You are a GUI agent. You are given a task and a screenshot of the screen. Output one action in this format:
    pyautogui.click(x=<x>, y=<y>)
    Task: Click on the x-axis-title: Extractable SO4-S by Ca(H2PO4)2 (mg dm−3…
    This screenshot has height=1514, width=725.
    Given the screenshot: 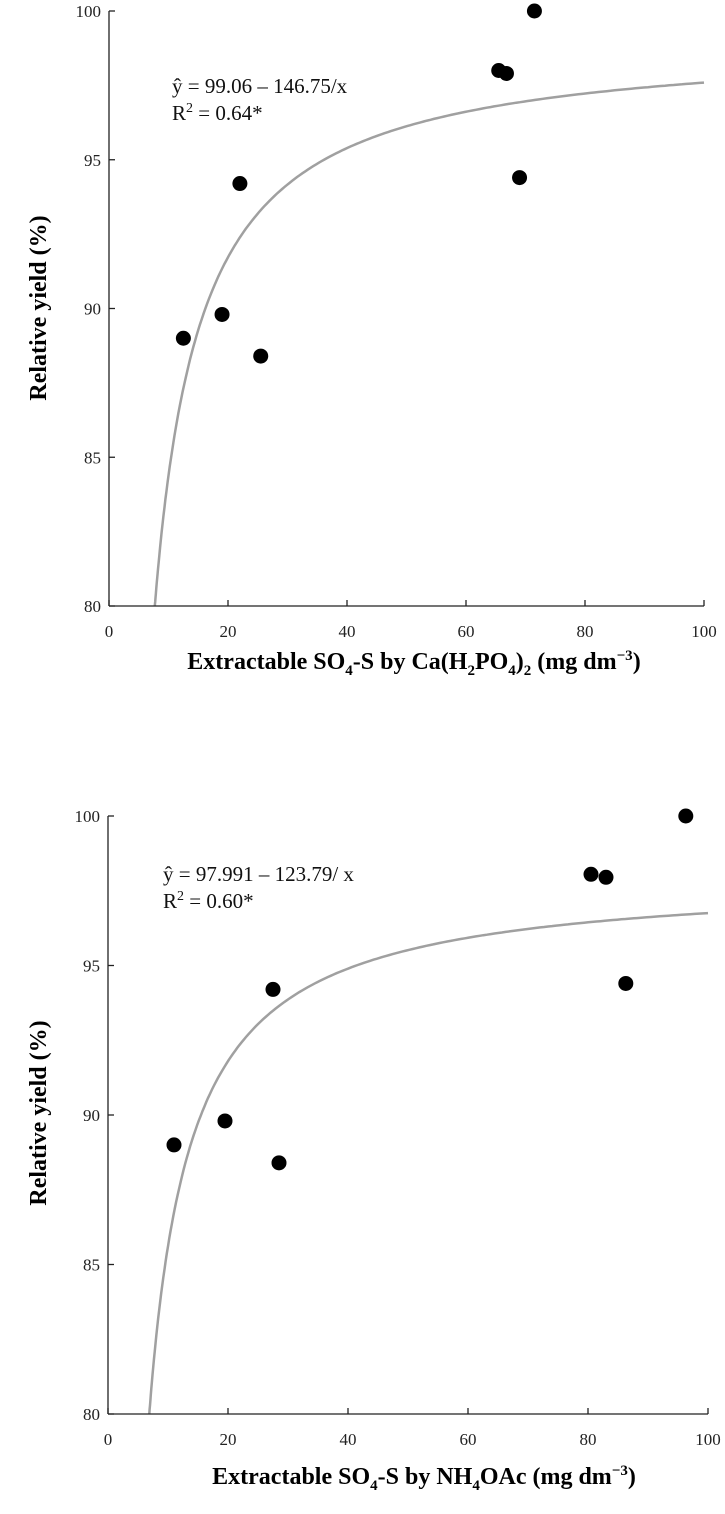 What is the action you would take?
    pyautogui.click(x=413, y=663)
    